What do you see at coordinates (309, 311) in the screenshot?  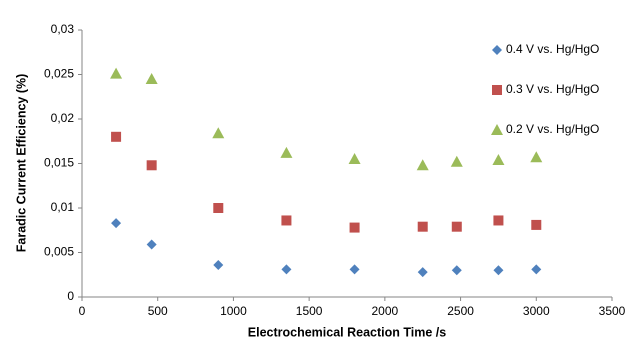 I see `x-tick-label: 1500` at bounding box center [309, 311].